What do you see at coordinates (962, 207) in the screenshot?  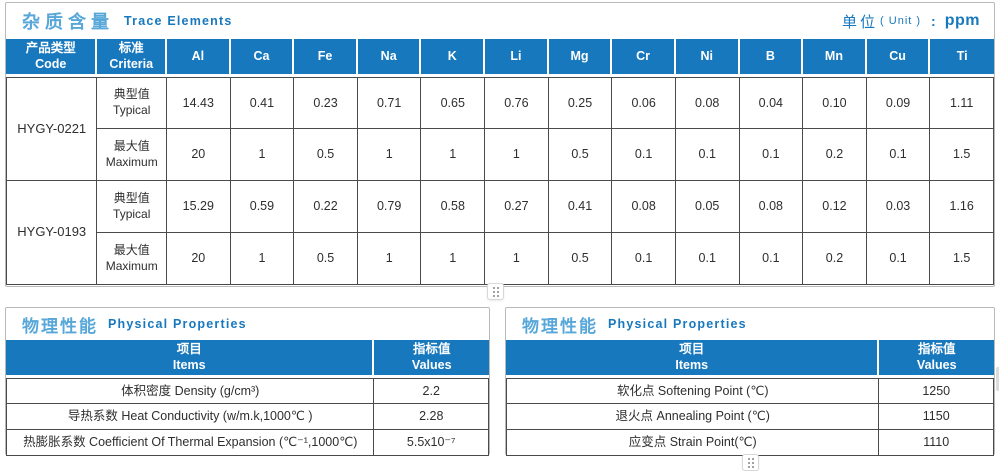 I see `trace-value-cell: 1.16` at bounding box center [962, 207].